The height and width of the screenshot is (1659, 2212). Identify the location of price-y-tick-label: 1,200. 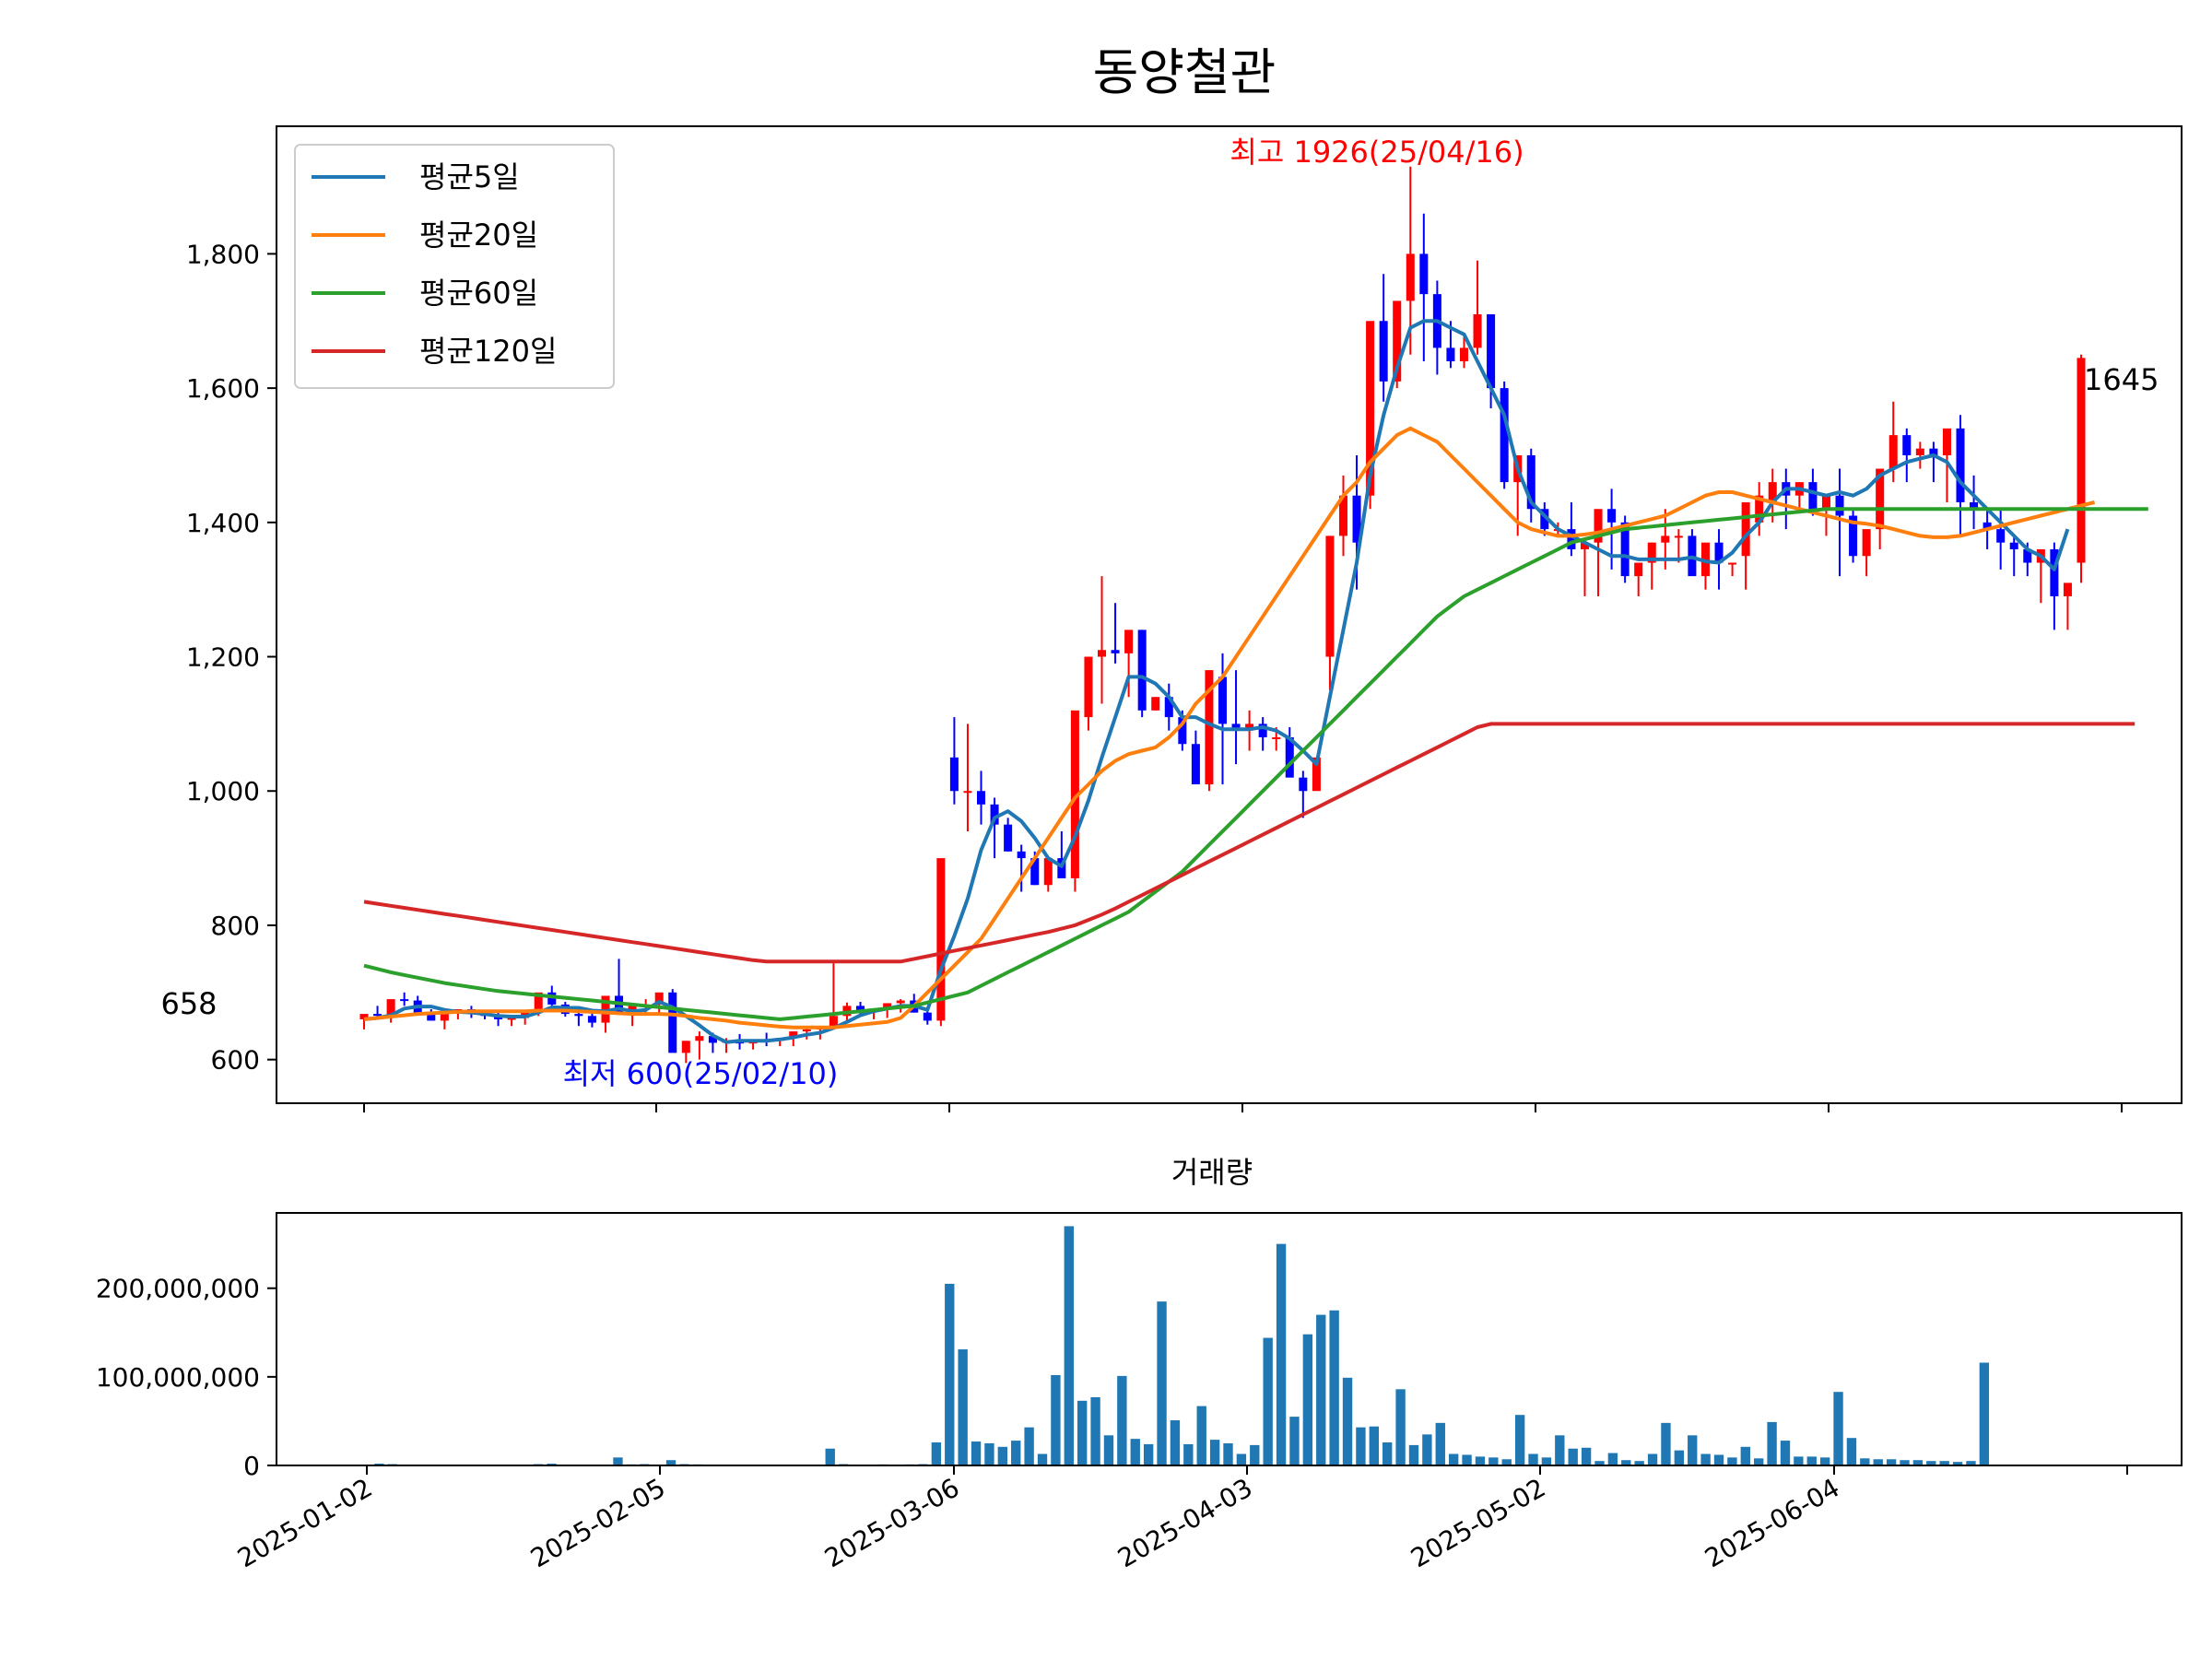
(223, 657).